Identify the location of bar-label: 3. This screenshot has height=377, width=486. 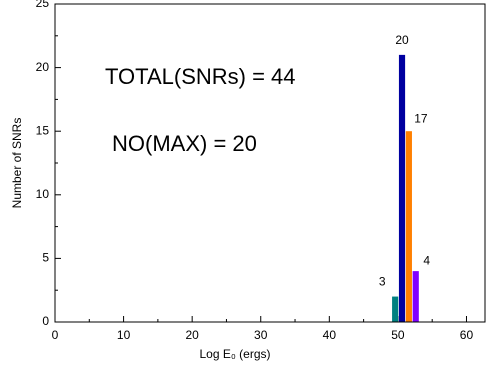
(382, 282).